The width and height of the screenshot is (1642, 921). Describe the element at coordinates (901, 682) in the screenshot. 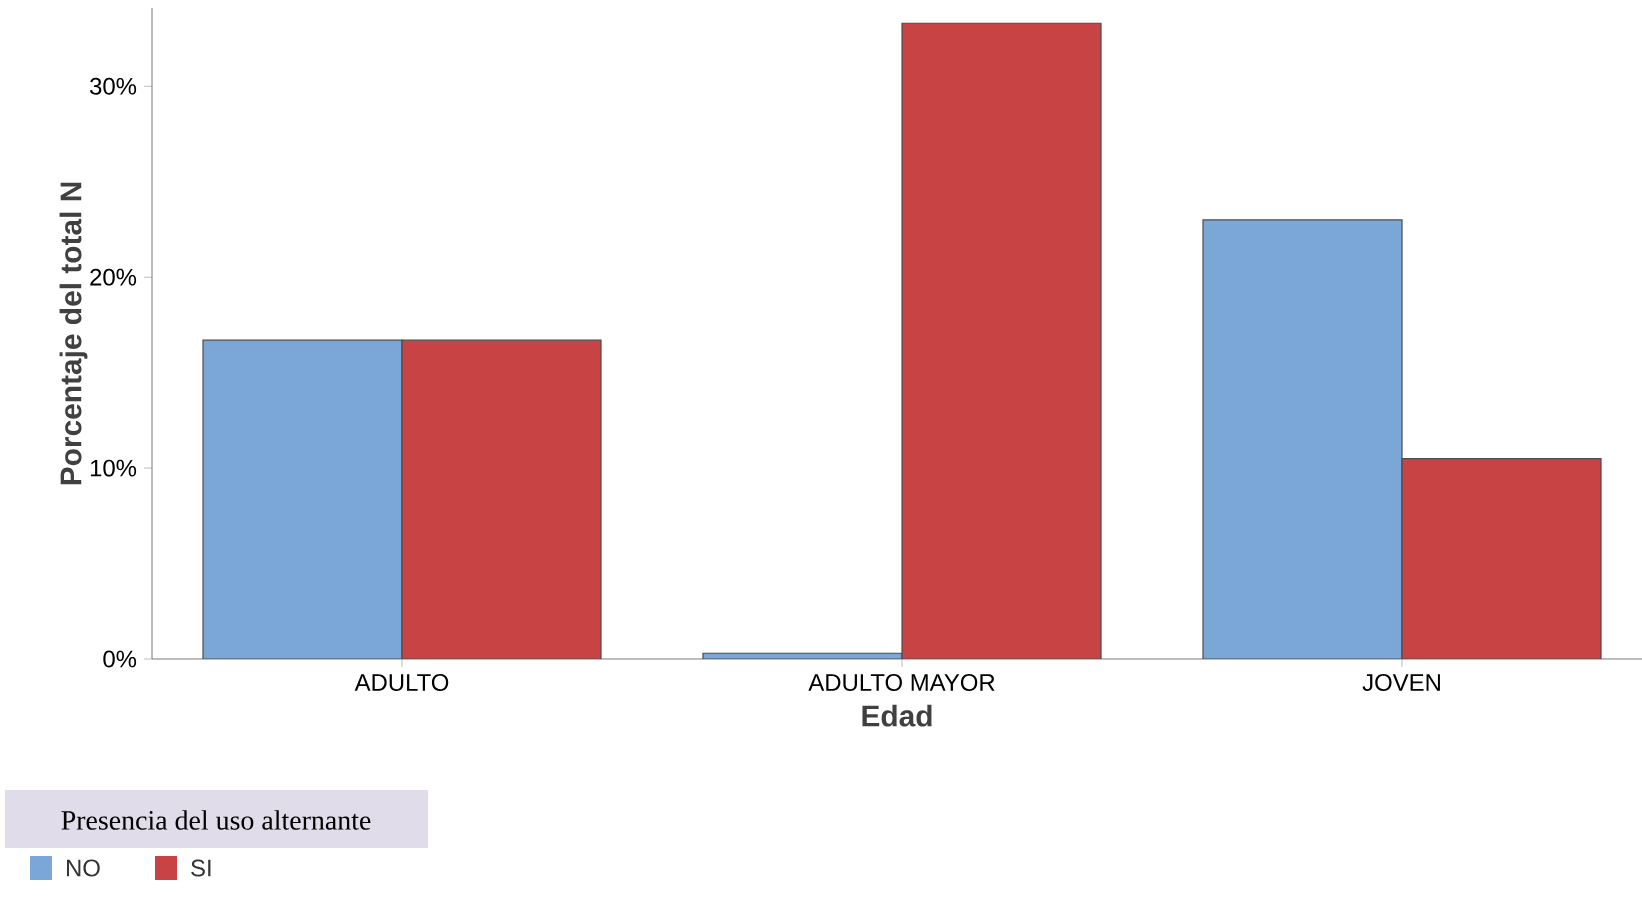

I see `x-tick-label: ADULTO MAYOR` at that location.